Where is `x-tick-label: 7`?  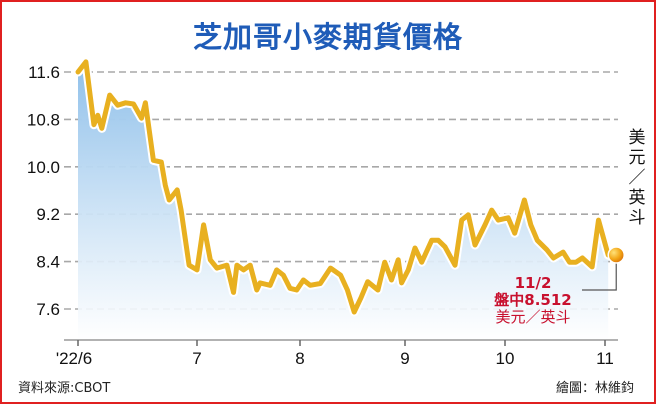 x-tick-label: 7 is located at coordinates (196, 358).